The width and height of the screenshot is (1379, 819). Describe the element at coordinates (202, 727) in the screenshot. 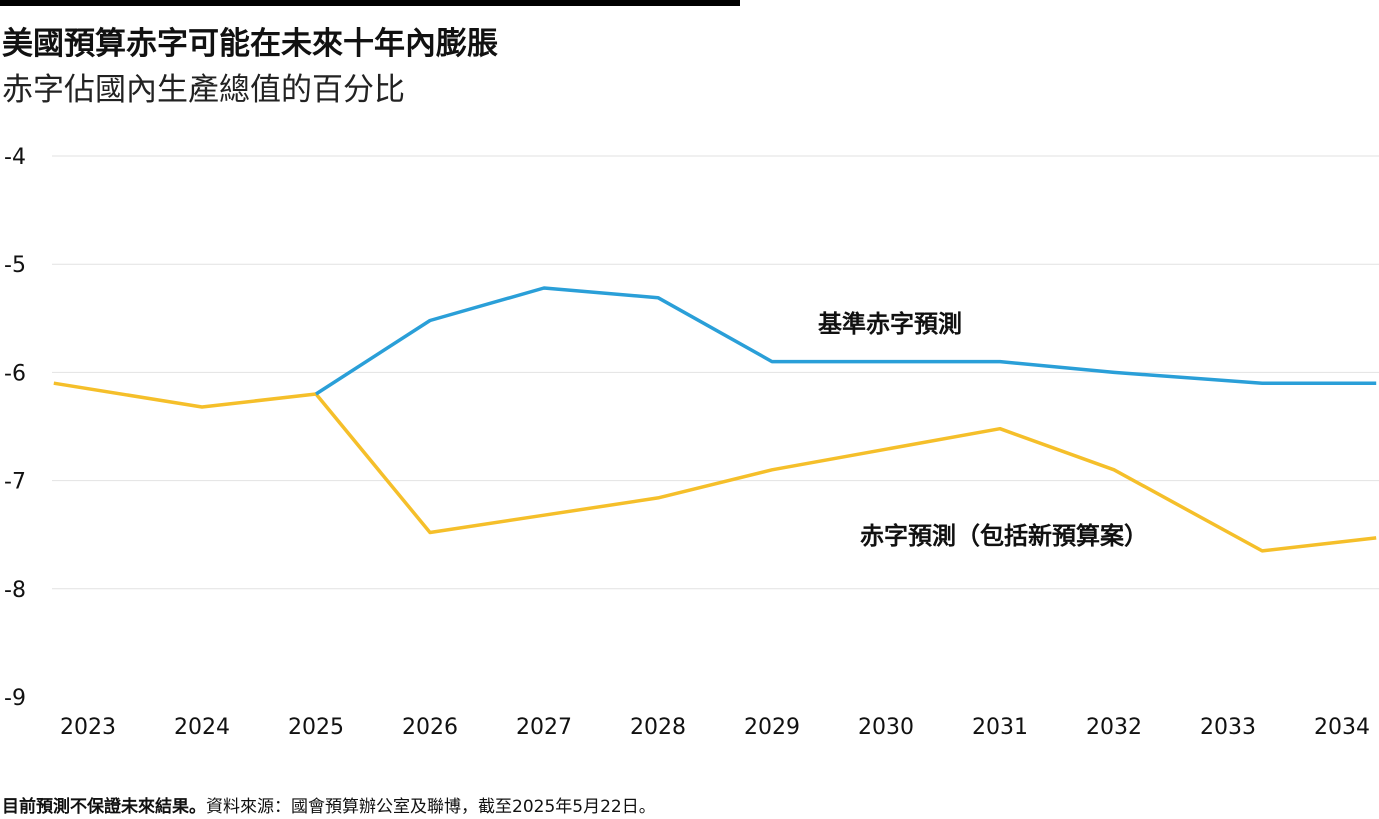

I see `x-tick-label: 2024` at that location.